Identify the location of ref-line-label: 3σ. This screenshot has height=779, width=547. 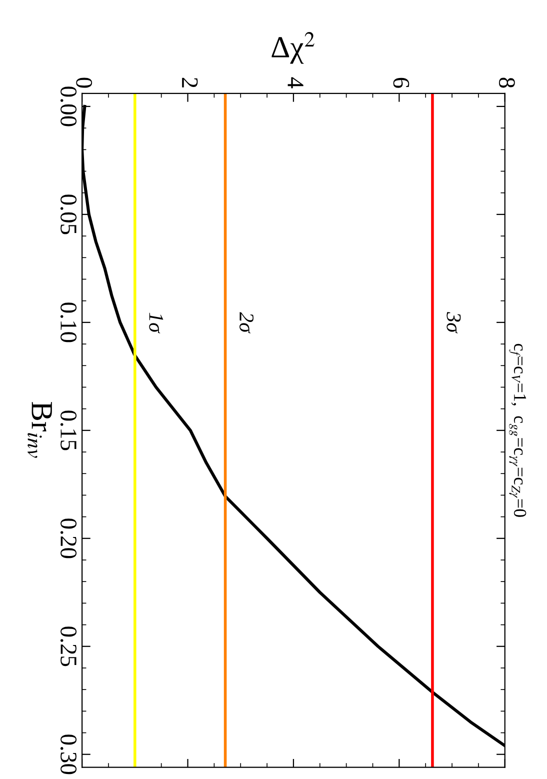
(453, 323).